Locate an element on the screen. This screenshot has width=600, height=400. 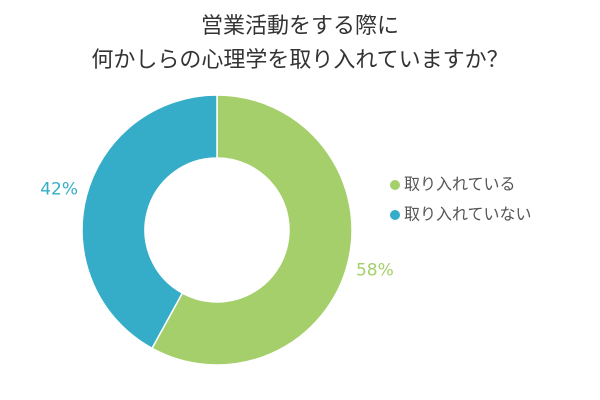
data-label: 42% is located at coordinates (59, 189).